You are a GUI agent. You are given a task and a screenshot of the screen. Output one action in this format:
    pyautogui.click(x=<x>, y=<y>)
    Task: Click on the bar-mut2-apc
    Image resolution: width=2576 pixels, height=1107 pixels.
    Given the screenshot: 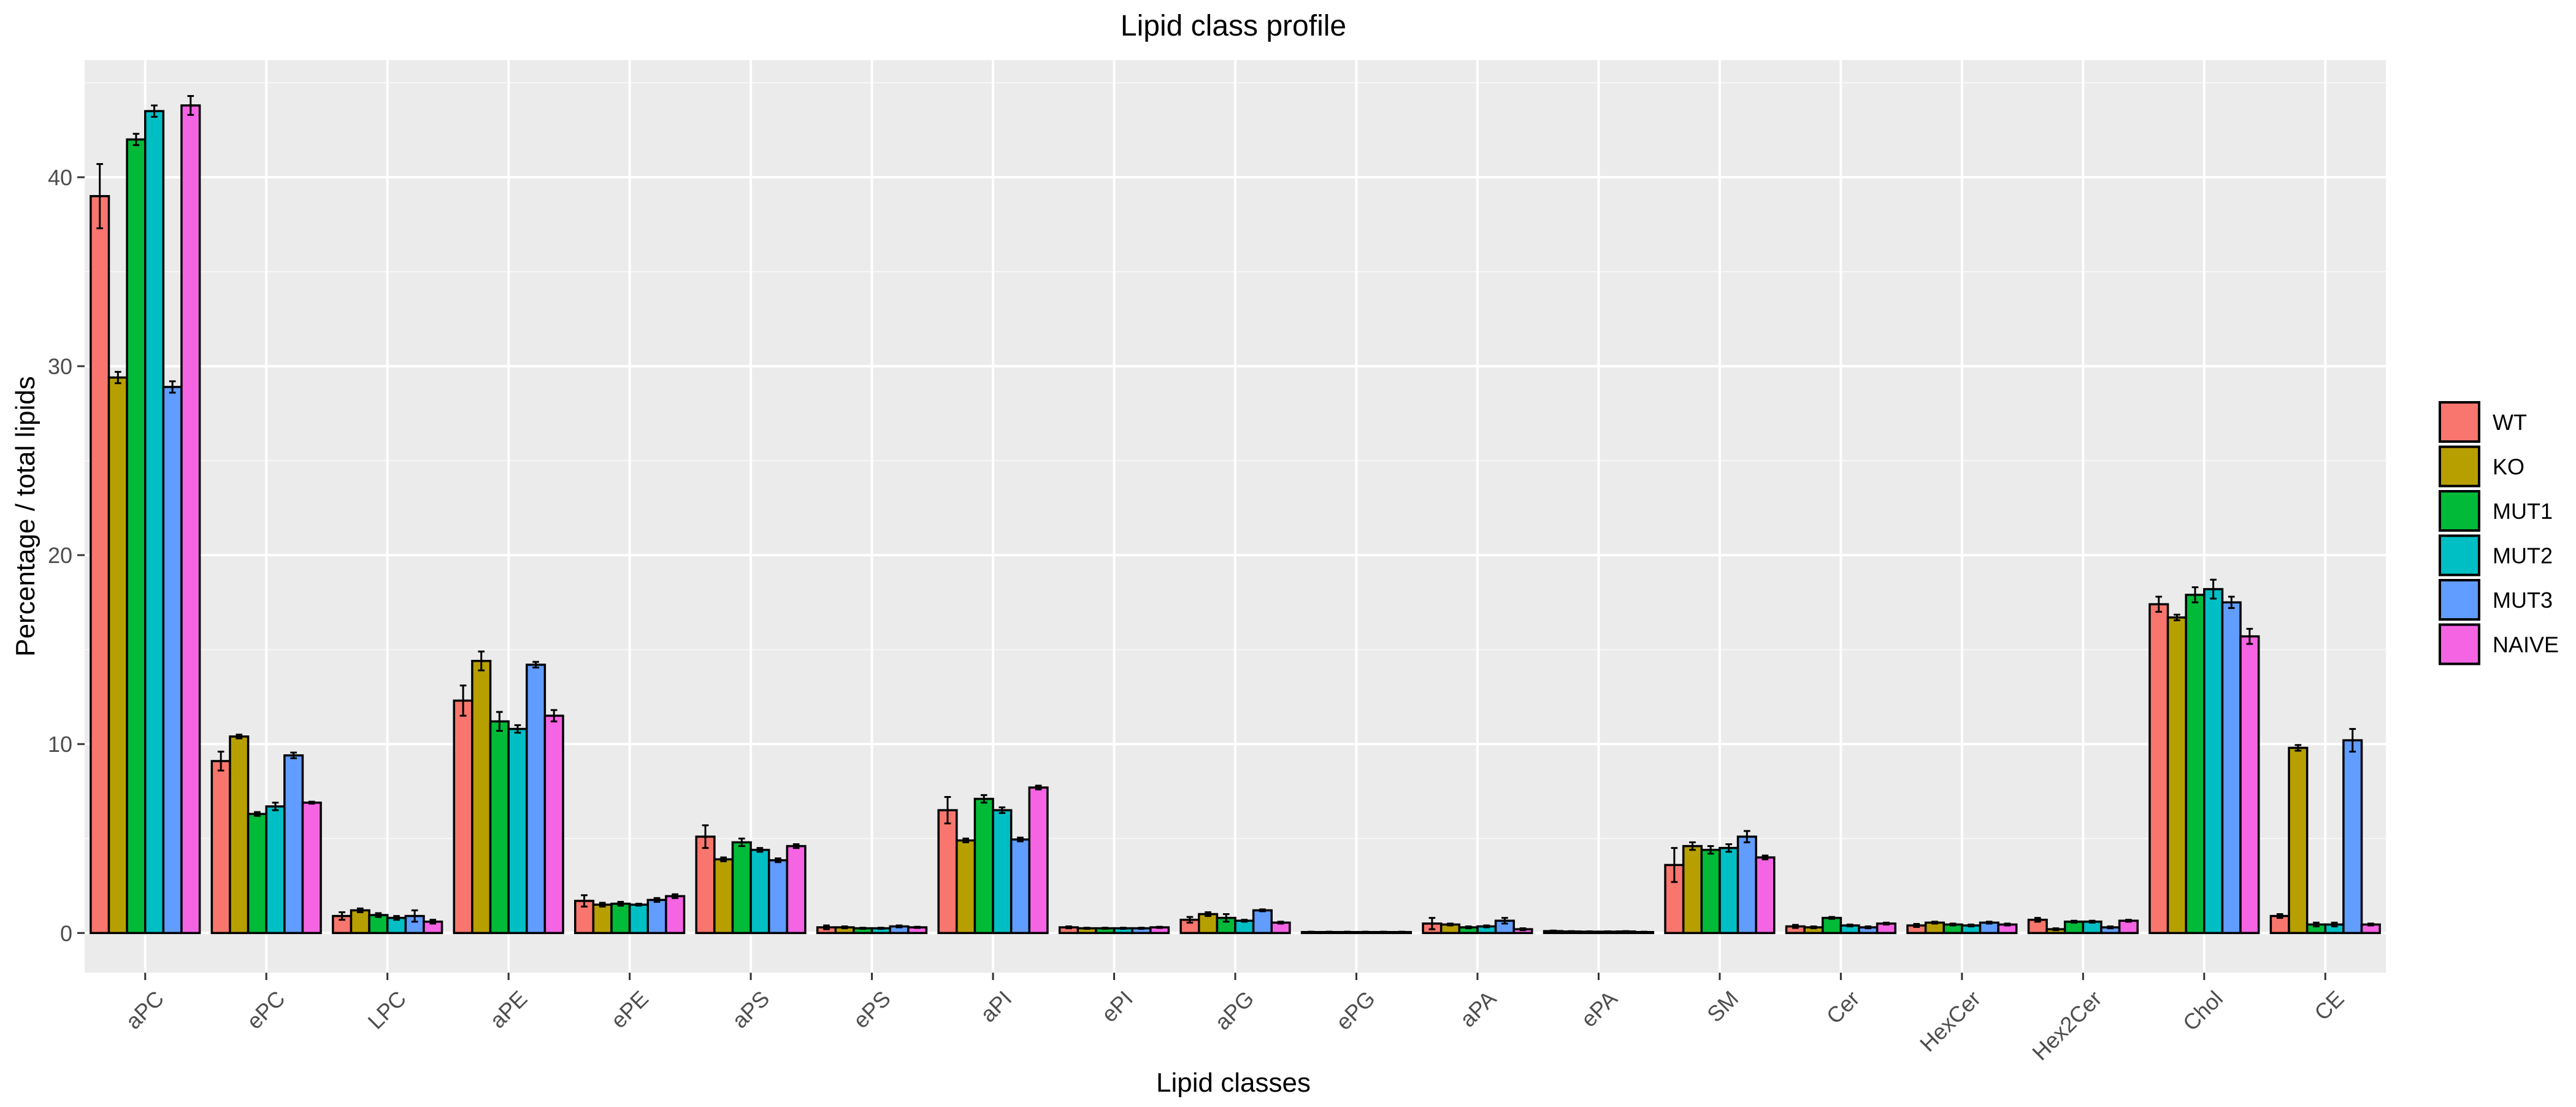 What is the action you would take?
    pyautogui.click(x=154, y=522)
    